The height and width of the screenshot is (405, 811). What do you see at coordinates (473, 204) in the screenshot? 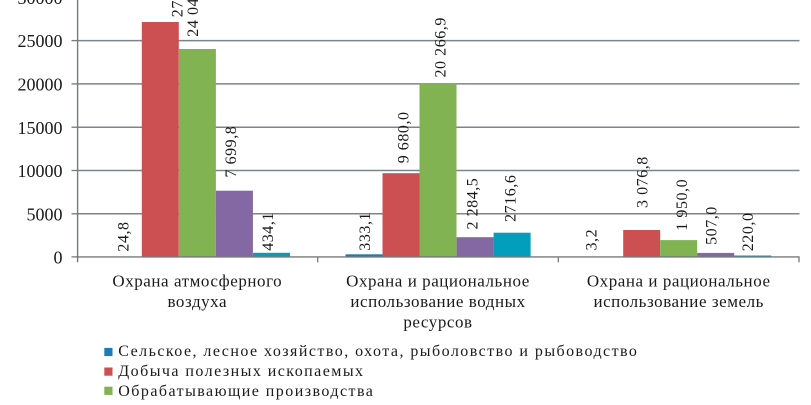
I see `svg-text: 2 284,5` at bounding box center [473, 204].